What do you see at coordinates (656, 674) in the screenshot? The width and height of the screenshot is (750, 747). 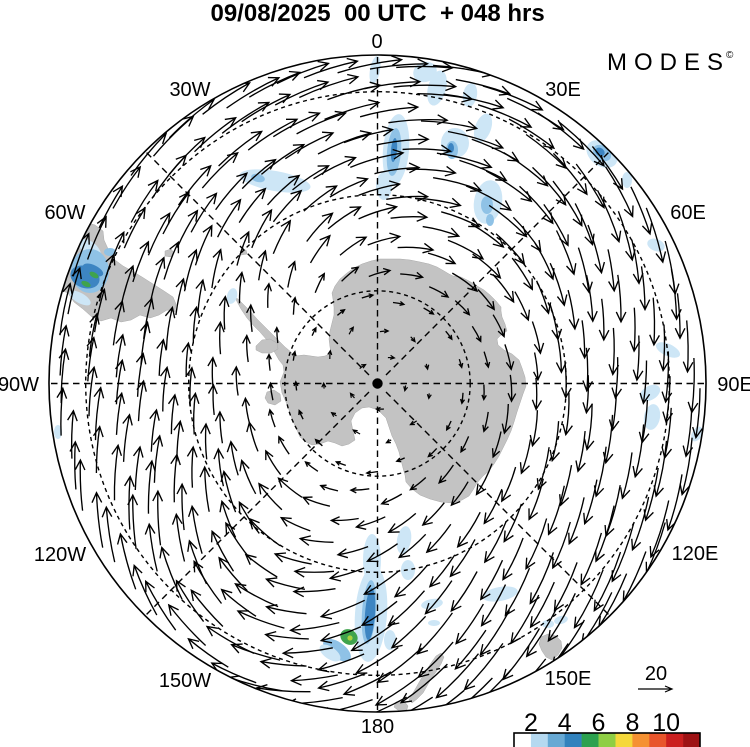 I see `svg-text: 20` at bounding box center [656, 674].